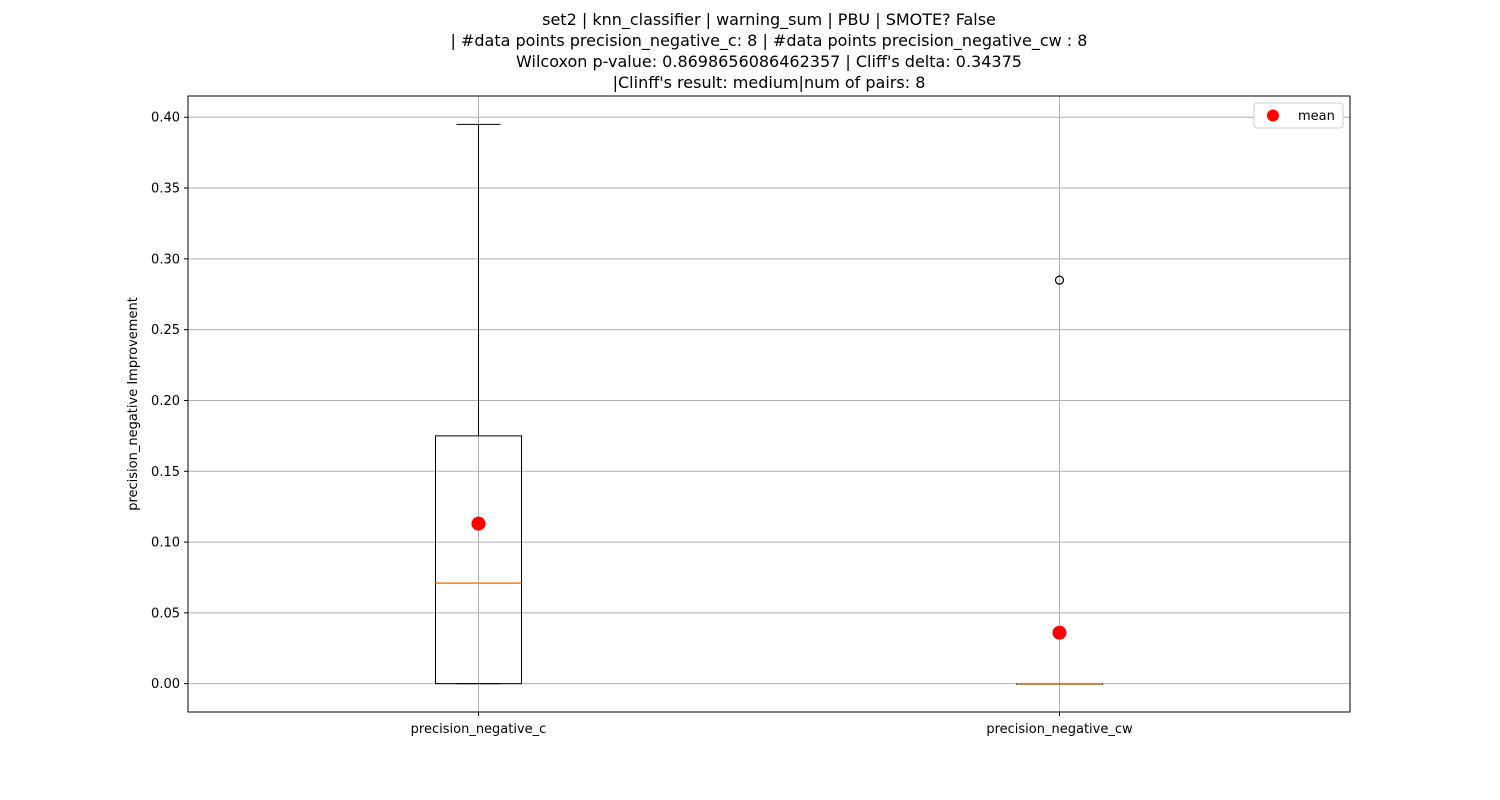 Image resolution: width=1500 pixels, height=800 pixels. I want to click on legend: mean, so click(1298, 115).